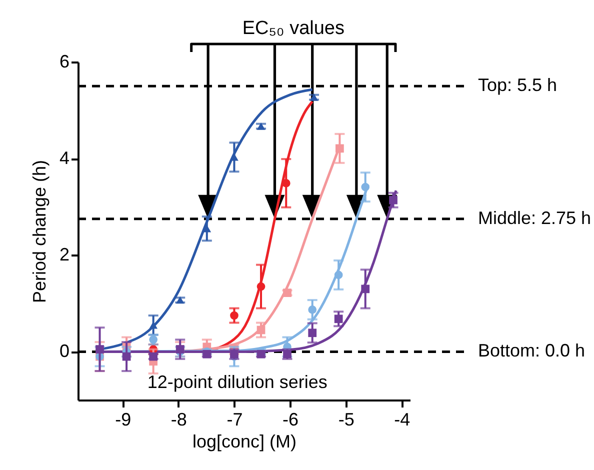  What do you see at coordinates (532, 350) in the screenshot?
I see `ref-line-label: Bottom: 0.0 h` at bounding box center [532, 350].